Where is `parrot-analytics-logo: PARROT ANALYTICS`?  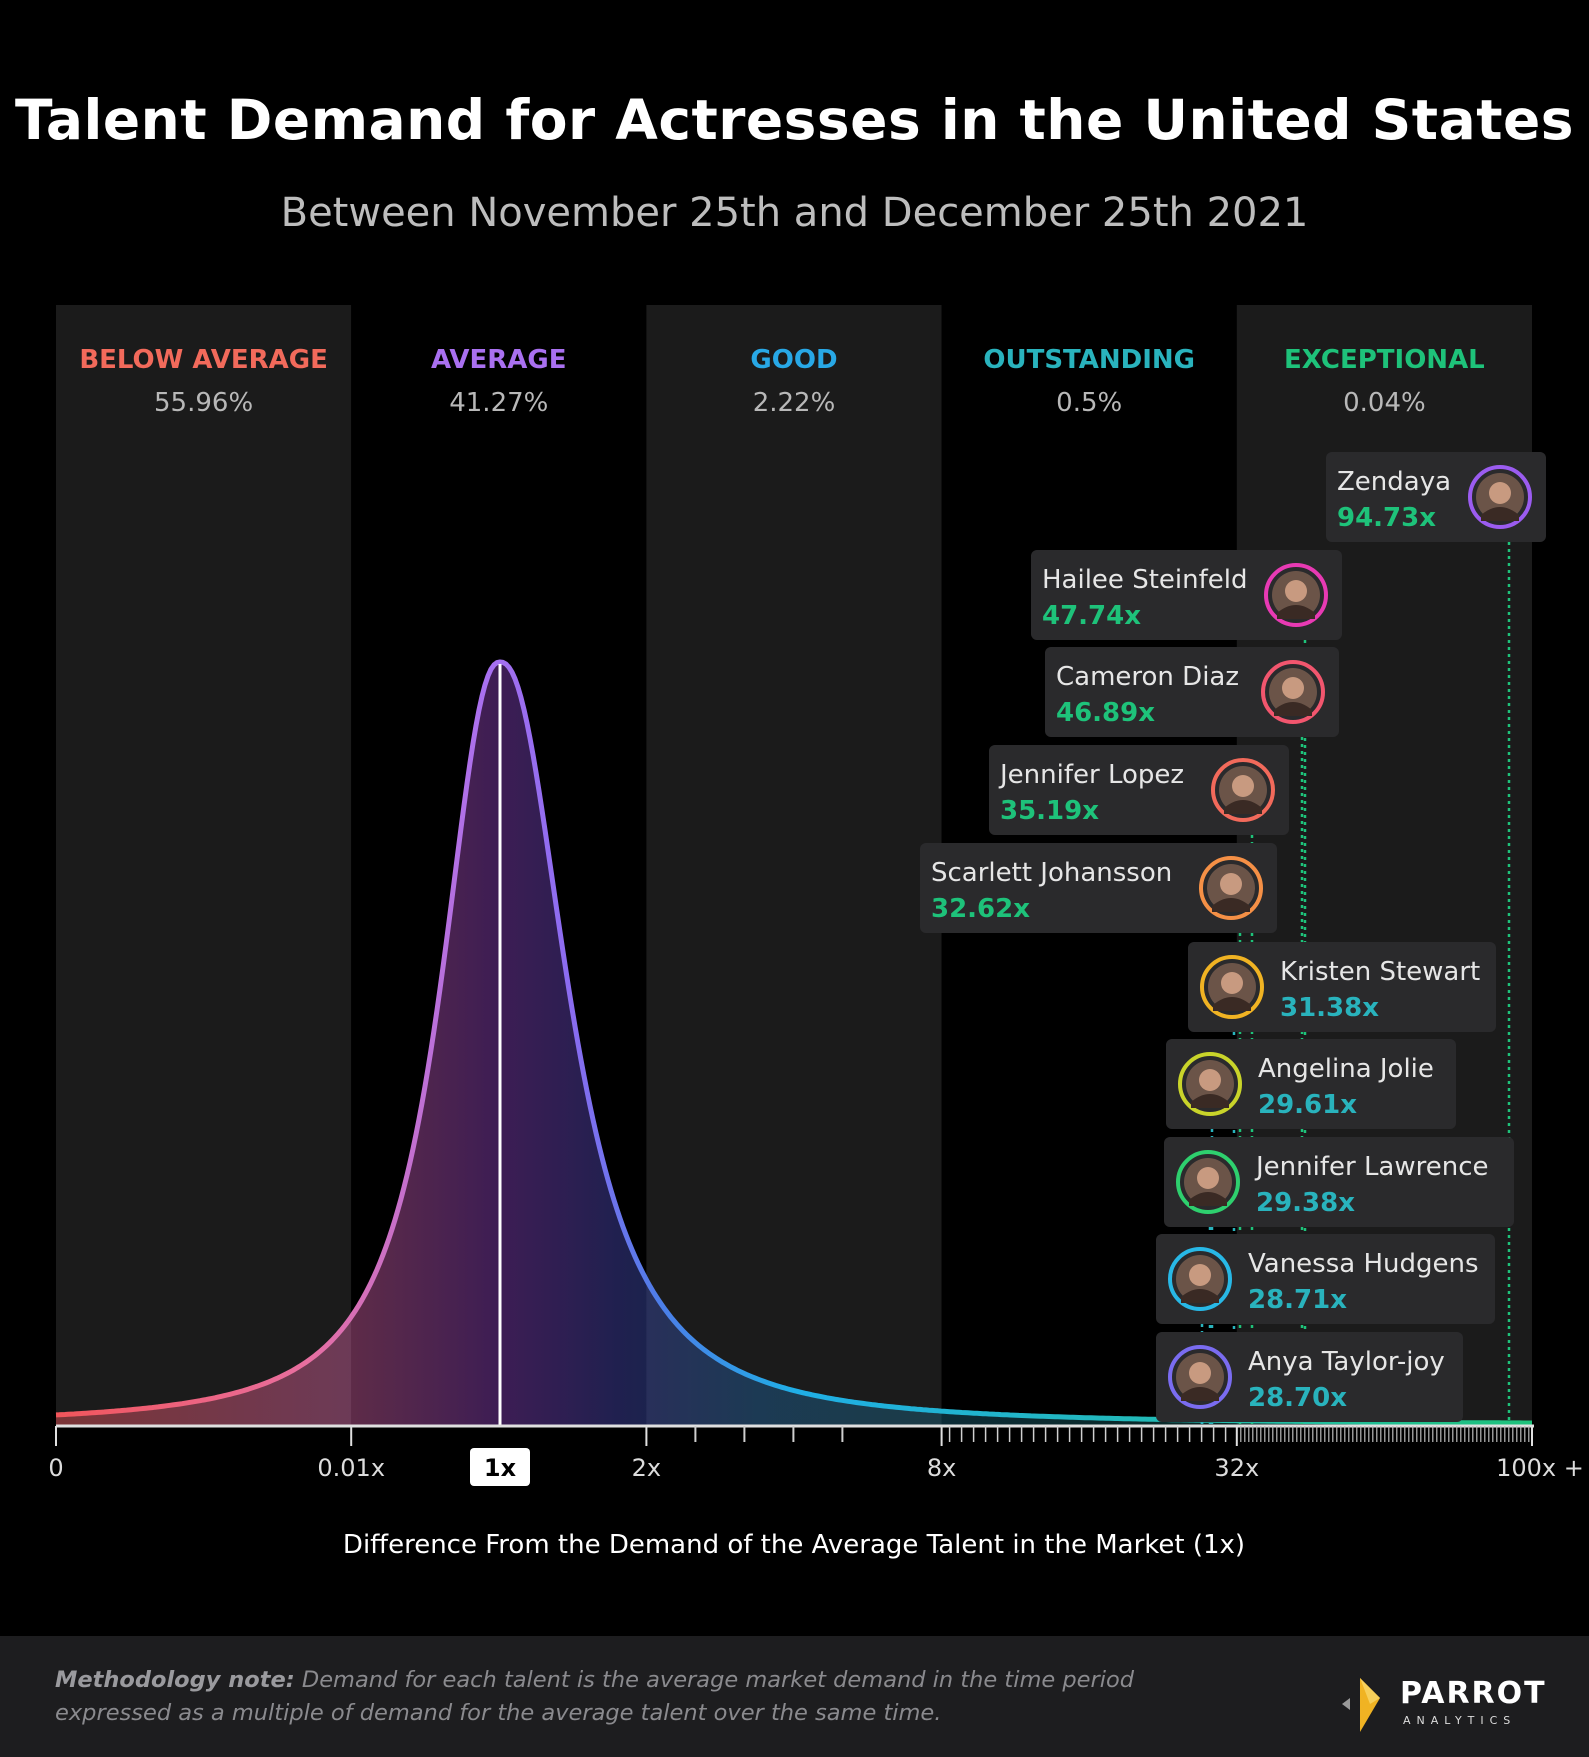 parrot-analytics-logo: PARROT ANALYTICS is located at coordinates (1445, 1704).